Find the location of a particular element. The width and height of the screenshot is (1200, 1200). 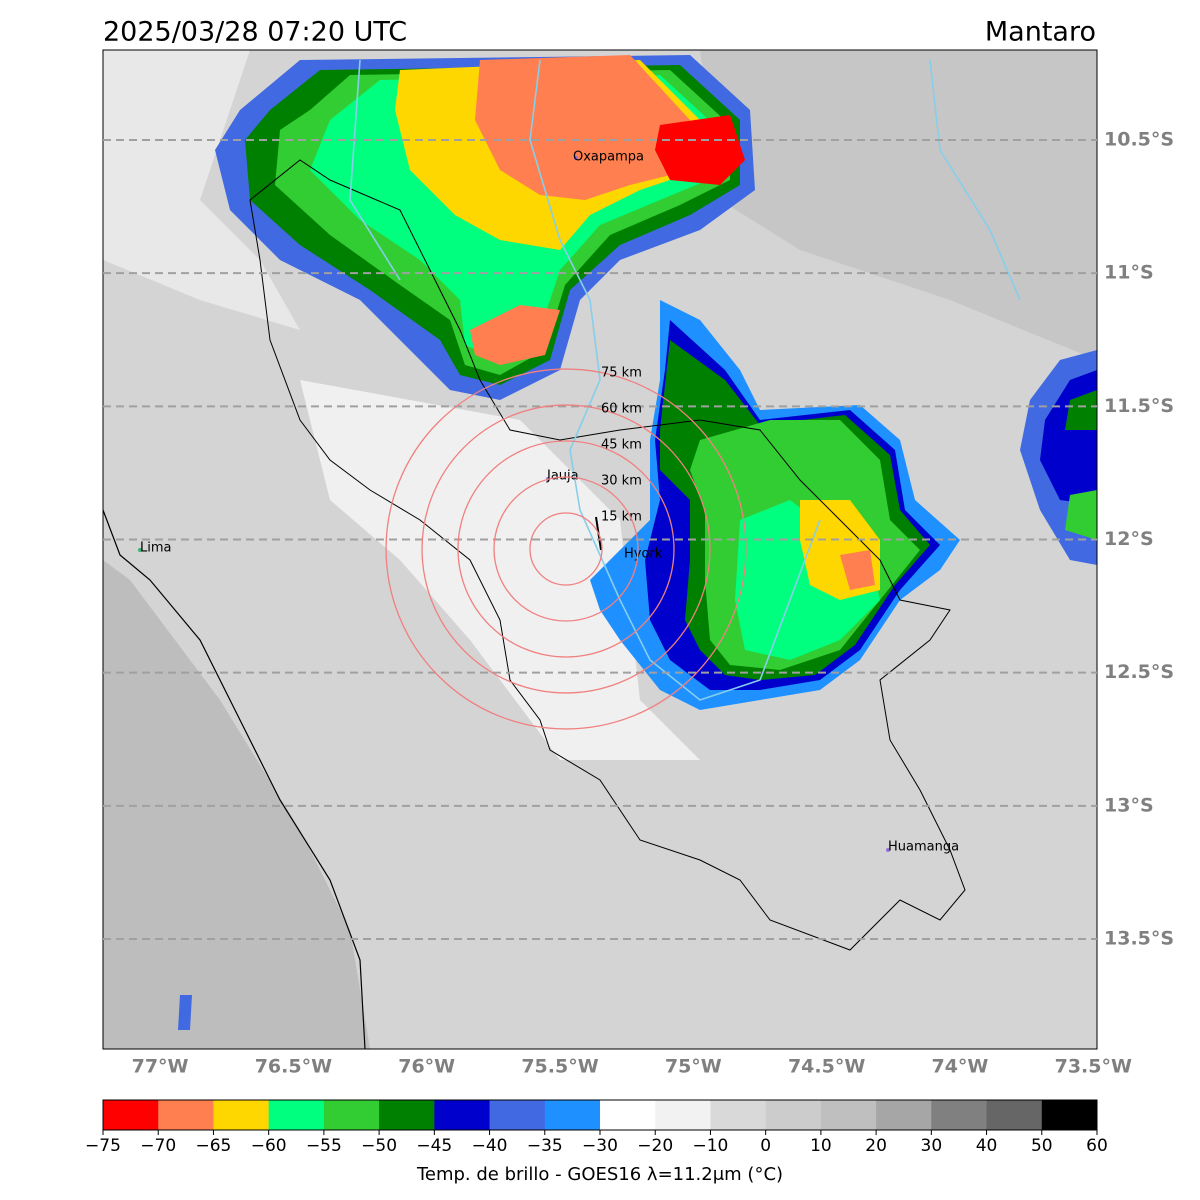

city-label: Lima is located at coordinates (155, 548).